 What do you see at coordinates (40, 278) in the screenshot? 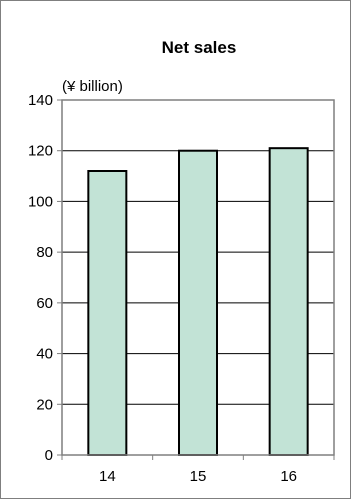
I see `y-tick-labels: 0 20 40 60 80 100 120 140` at bounding box center [40, 278].